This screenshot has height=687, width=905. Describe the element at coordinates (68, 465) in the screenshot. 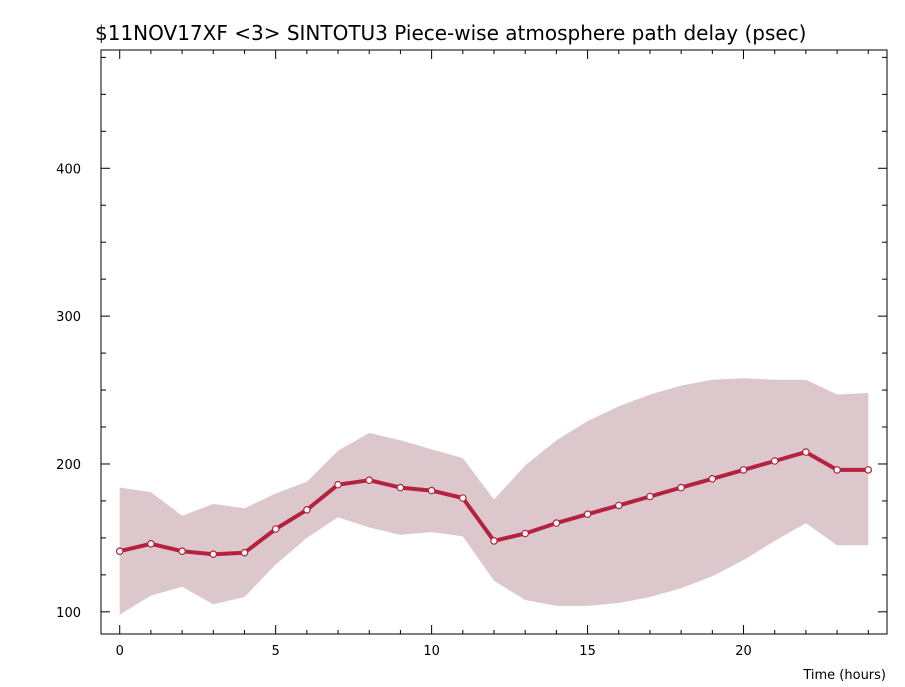

I see `y-tick-label: 200` at that location.